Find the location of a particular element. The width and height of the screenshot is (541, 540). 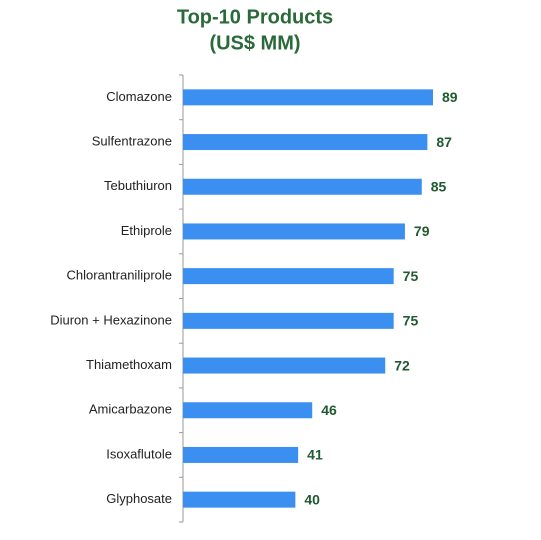

category-label: Amicarbazone is located at coordinates (130, 409).